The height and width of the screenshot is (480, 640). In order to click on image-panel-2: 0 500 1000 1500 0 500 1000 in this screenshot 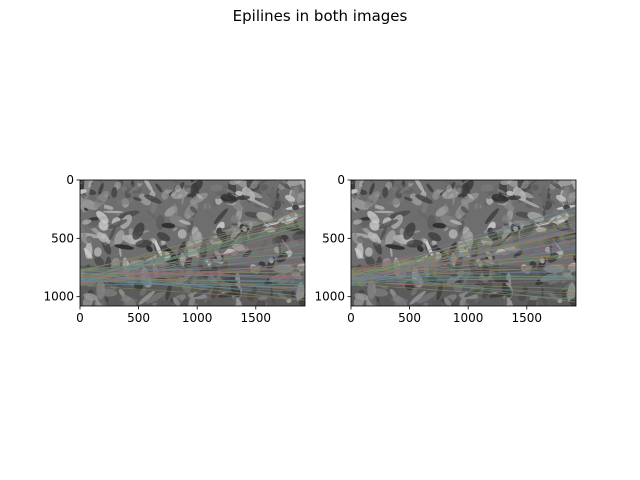, I will do `click(445, 249)`.